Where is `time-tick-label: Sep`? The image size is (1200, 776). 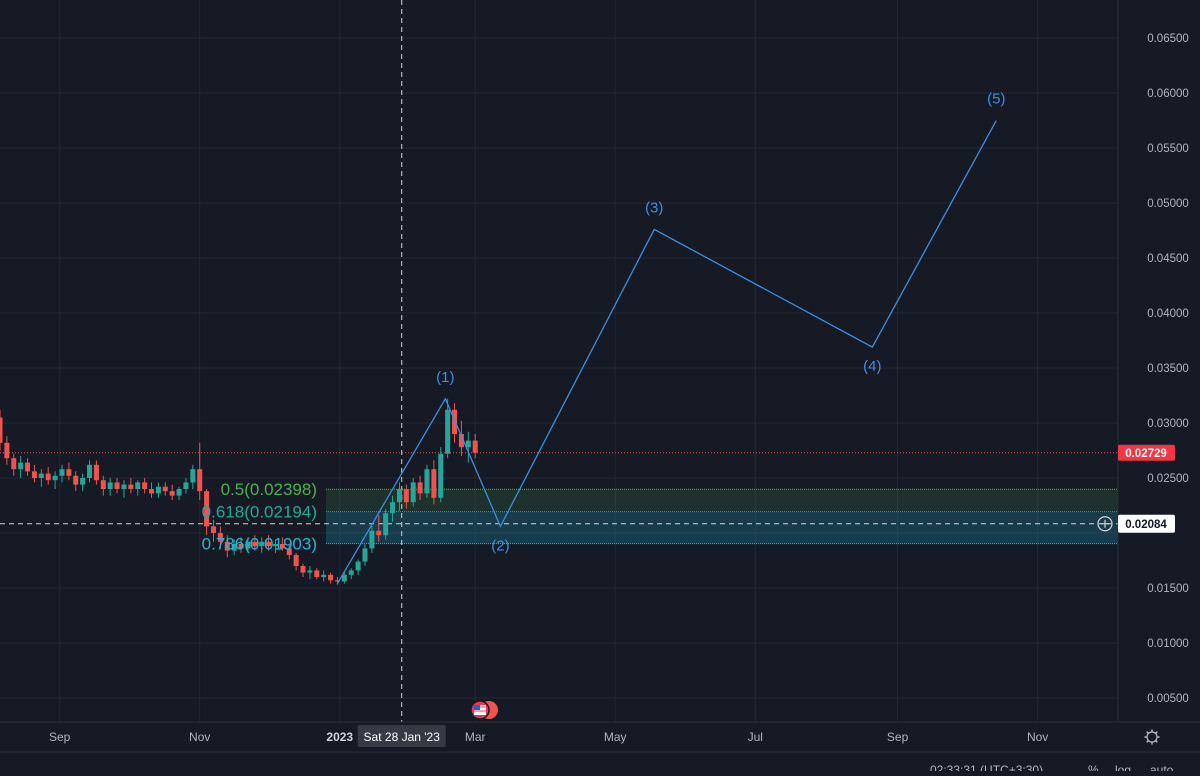
time-tick-label: Sep is located at coordinates (898, 737).